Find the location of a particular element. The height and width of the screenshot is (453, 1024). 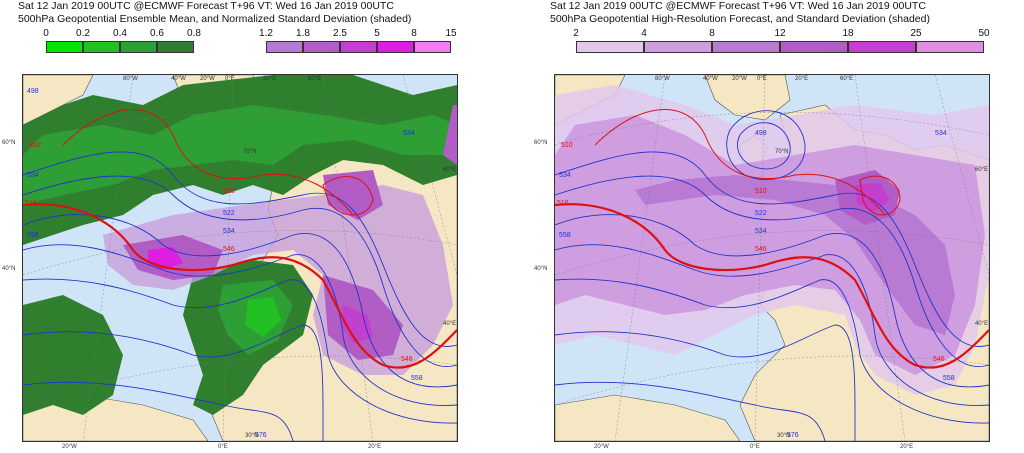

left-purple-label-2: 2.5 is located at coordinates (340, 33).